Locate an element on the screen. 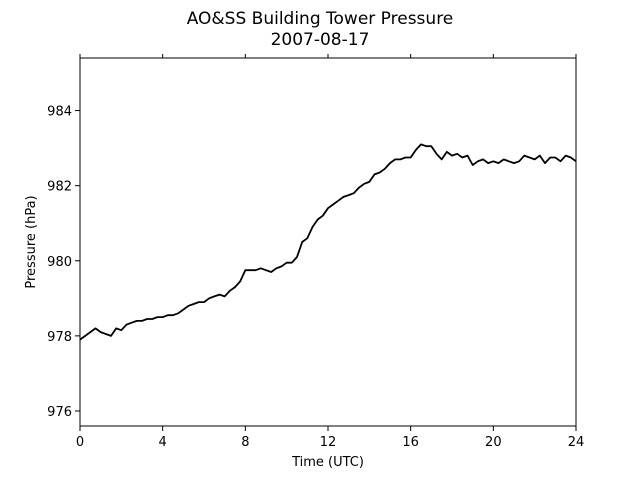 This screenshot has height=480, width=640. y-tick-label: 976 is located at coordinates (59, 412).